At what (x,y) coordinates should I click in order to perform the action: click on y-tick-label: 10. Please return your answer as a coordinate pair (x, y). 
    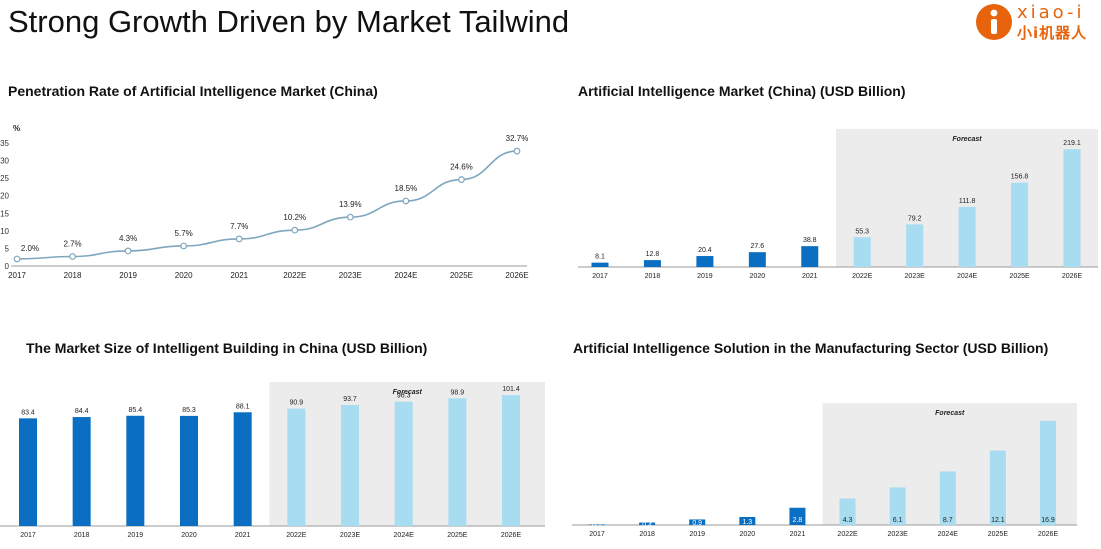
    Looking at the image, I should click on (4, 231).